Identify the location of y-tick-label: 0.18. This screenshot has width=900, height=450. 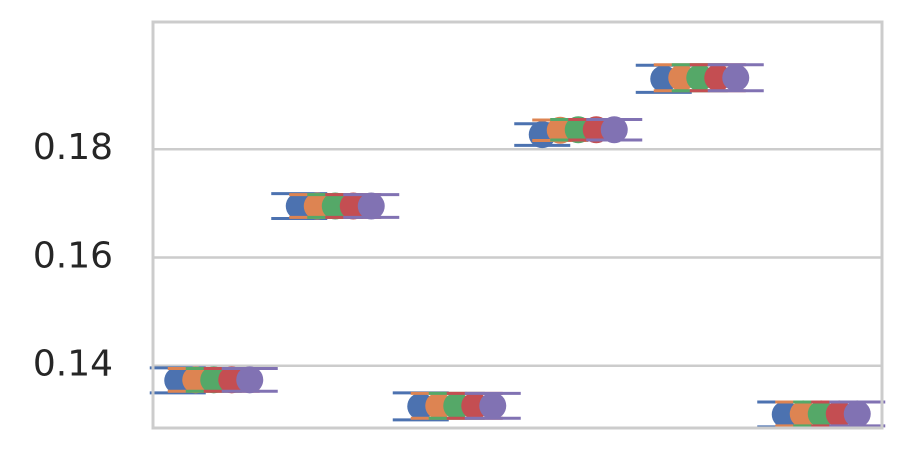
(73, 147).